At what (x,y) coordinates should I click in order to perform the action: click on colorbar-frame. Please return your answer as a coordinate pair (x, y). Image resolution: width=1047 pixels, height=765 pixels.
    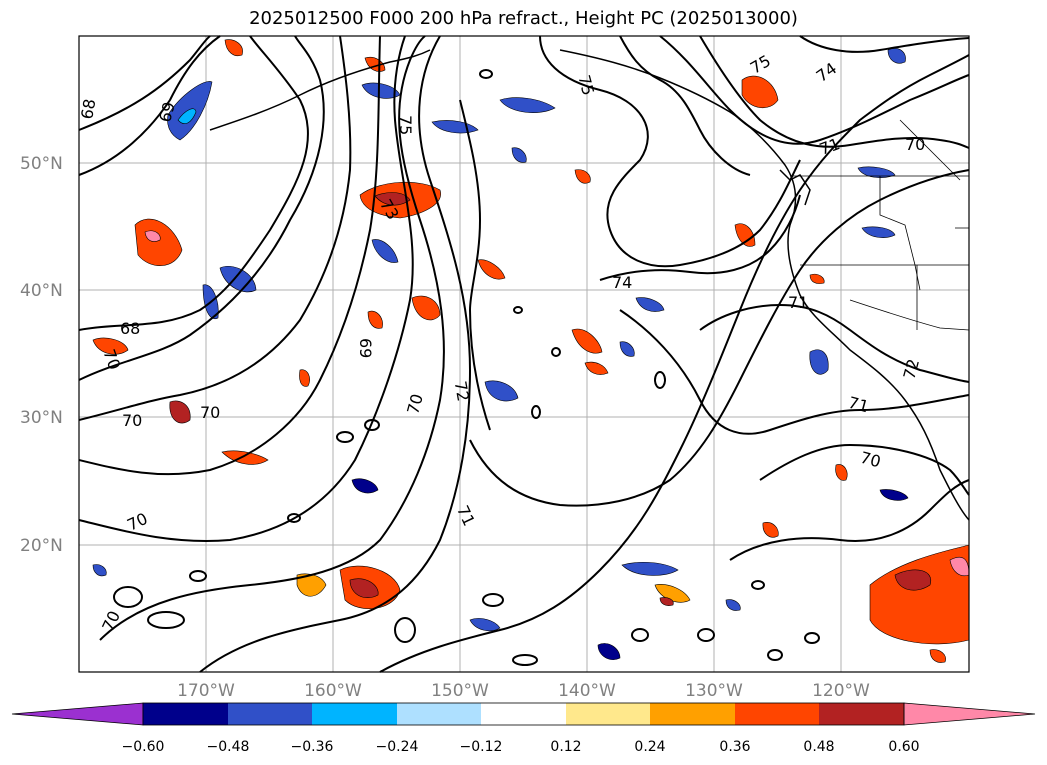
    Looking at the image, I should click on (523, 714).